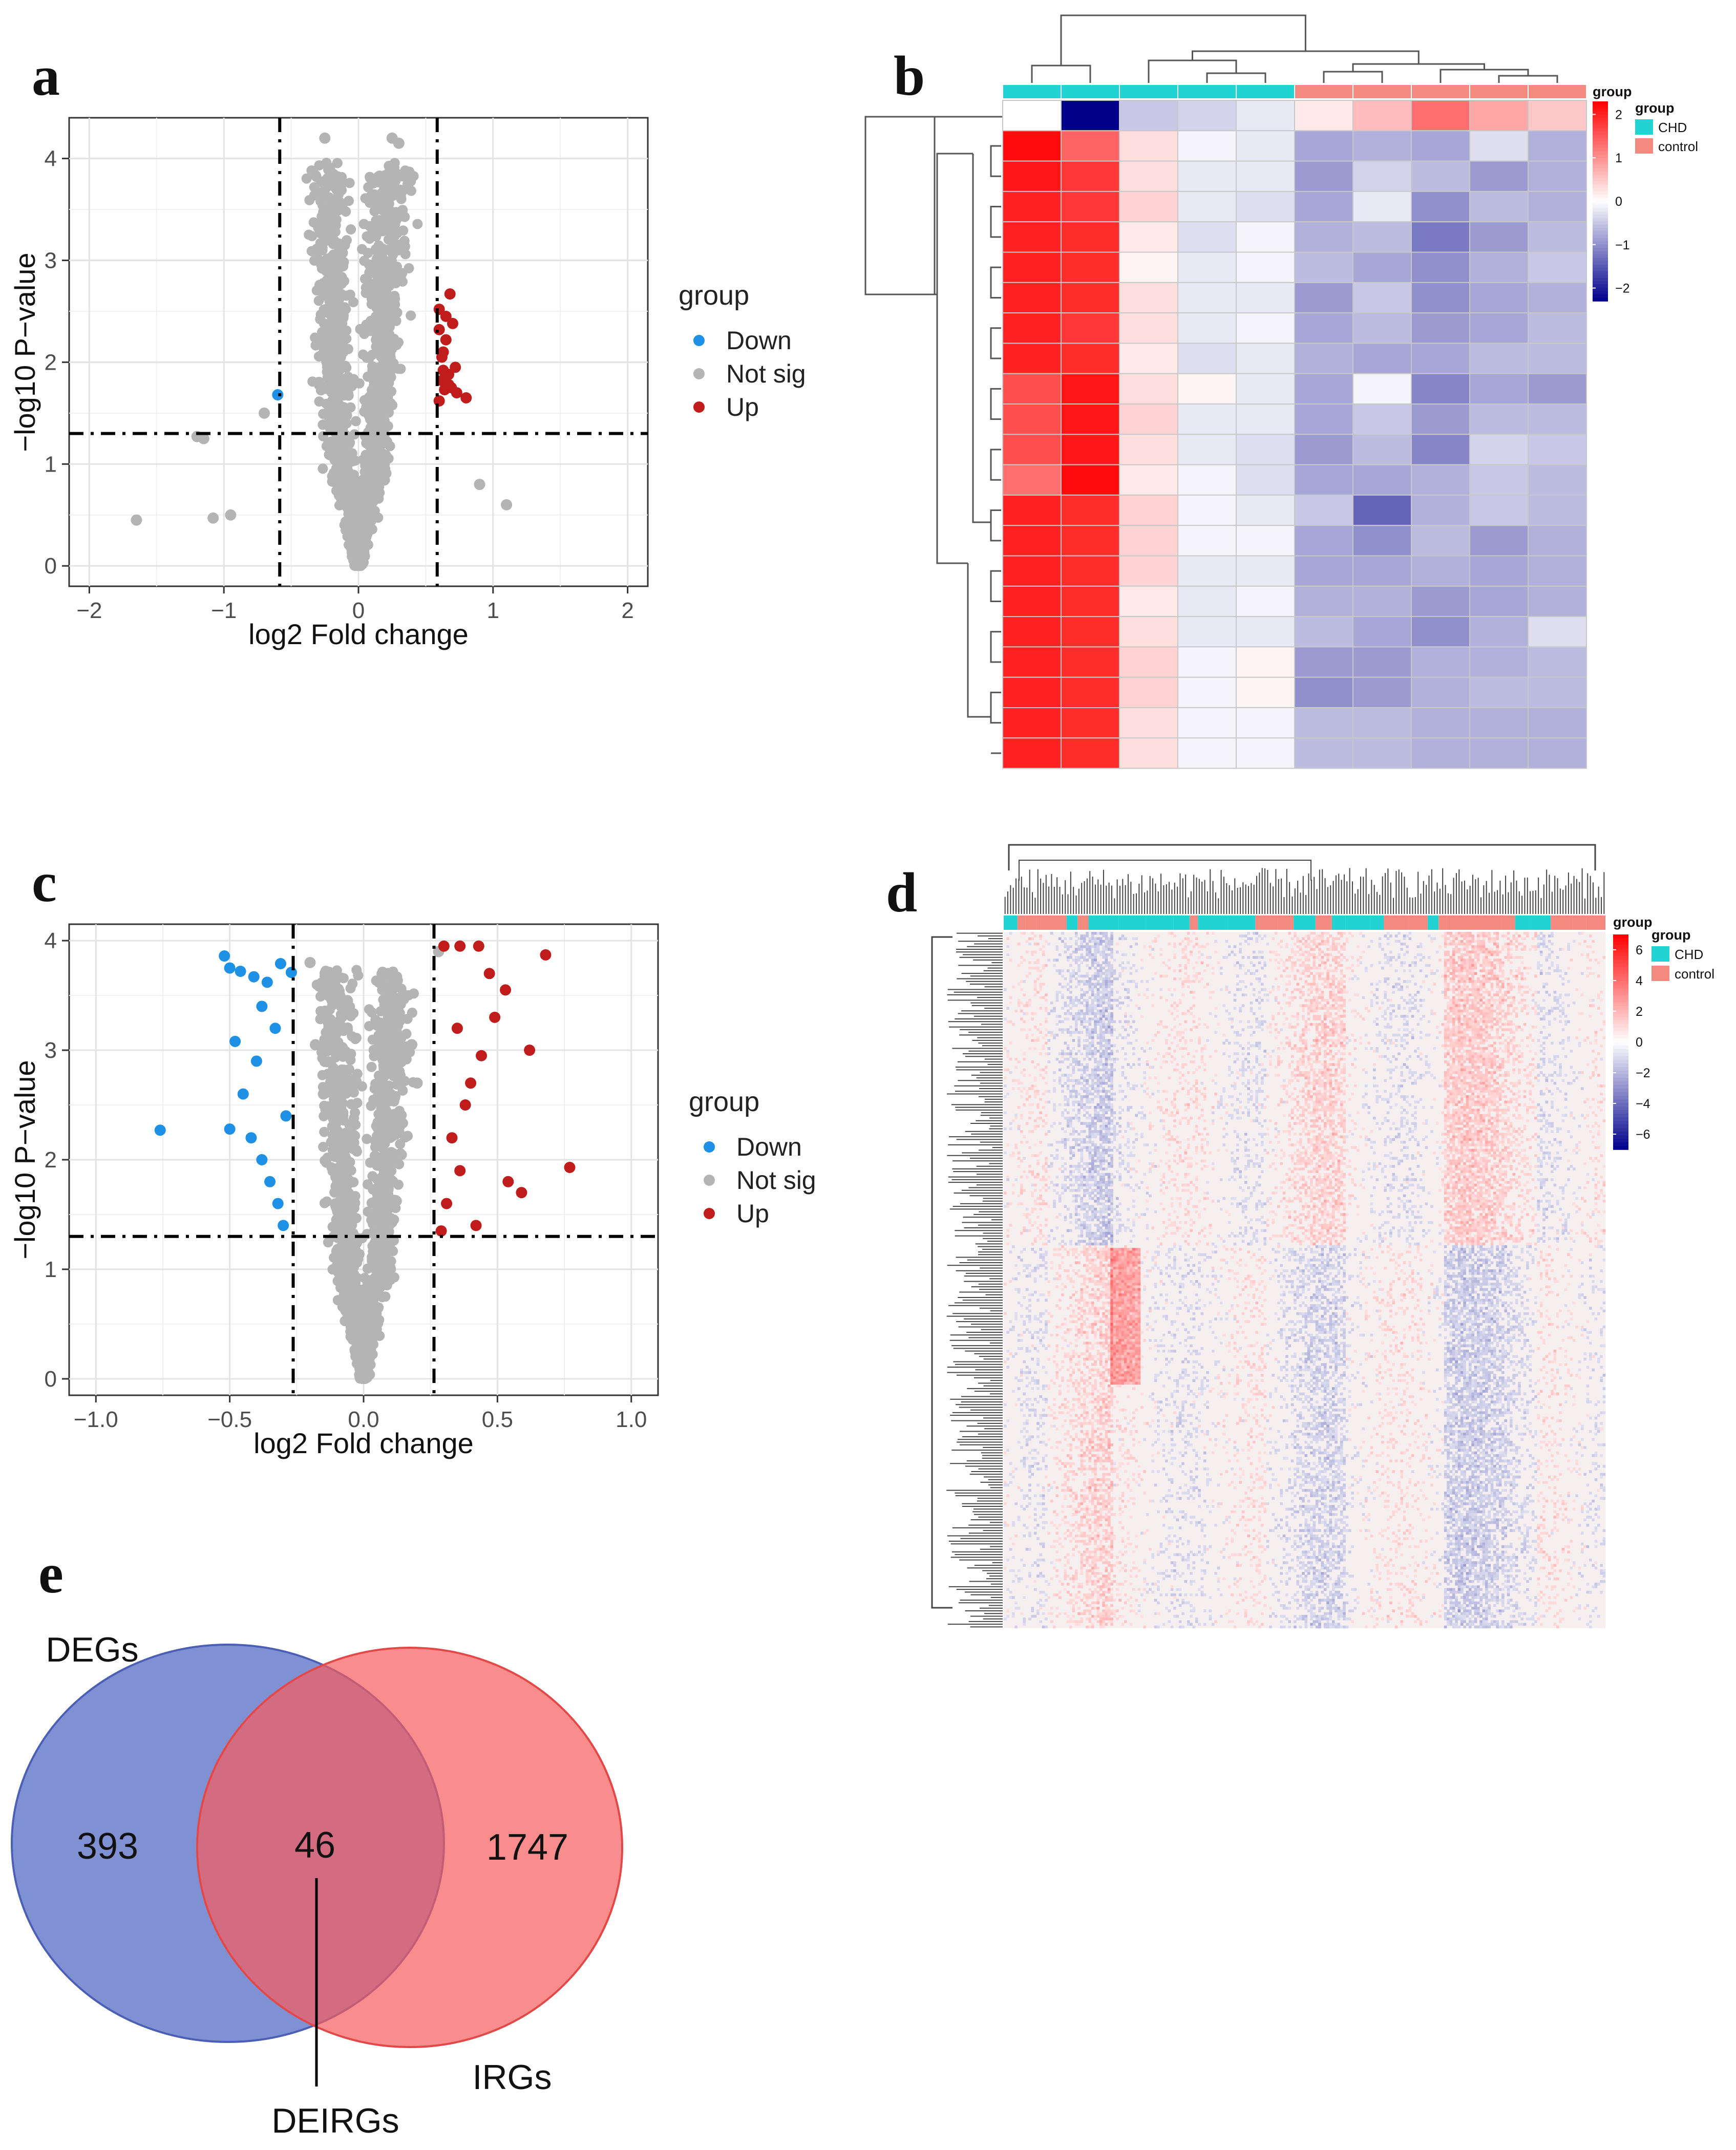 The height and width of the screenshot is (2150, 1736). What do you see at coordinates (1324, 923) in the screenshot?
I see `group-bar-cell` at bounding box center [1324, 923].